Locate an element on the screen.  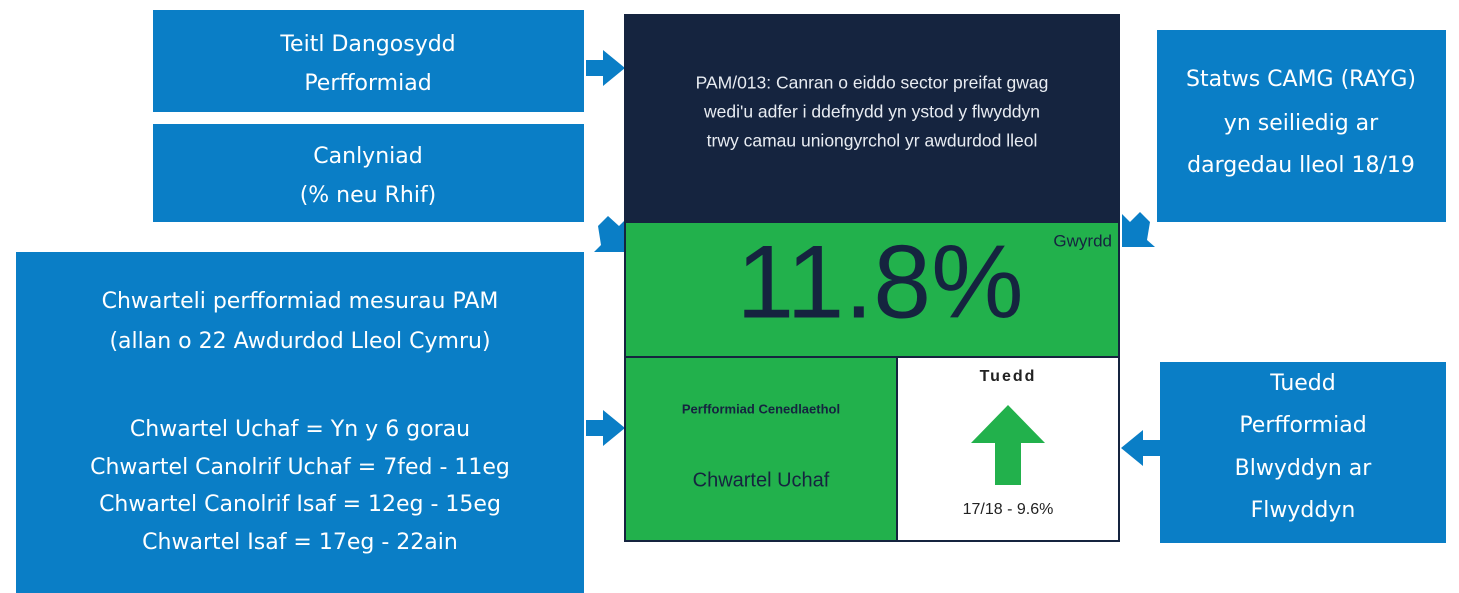
trend-value: 17/18 - 9.6% is located at coordinates (1008, 509).